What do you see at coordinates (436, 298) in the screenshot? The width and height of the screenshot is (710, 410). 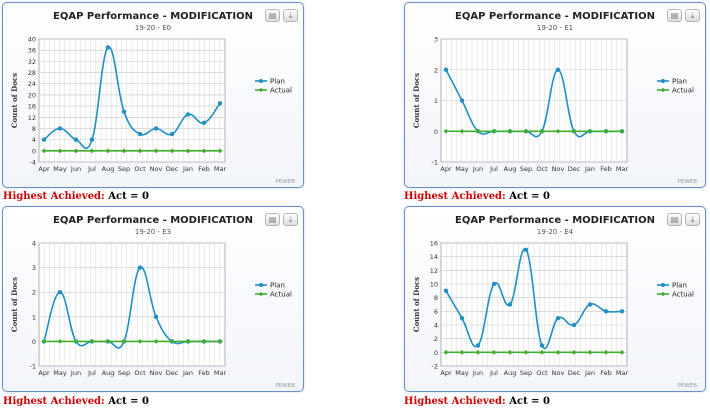 I see `y-tick-label: 8` at bounding box center [436, 298].